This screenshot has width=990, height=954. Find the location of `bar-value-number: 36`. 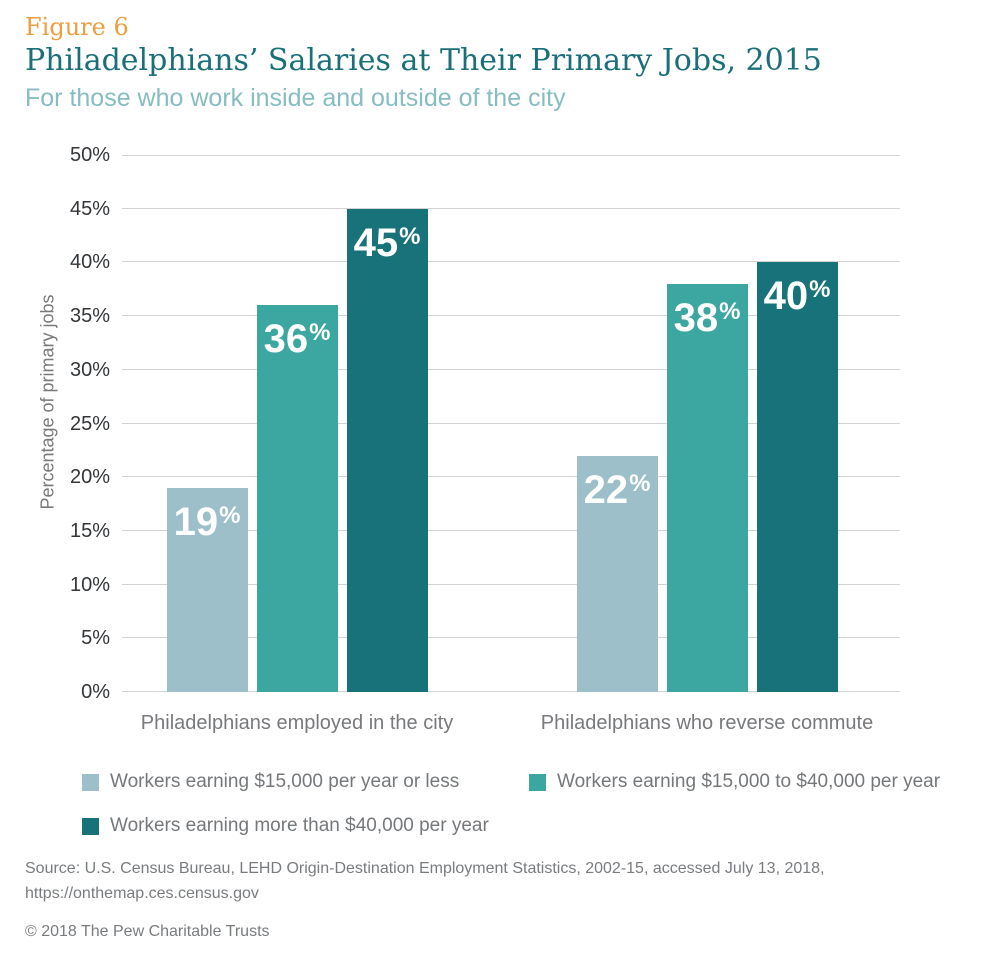

bar-value-number: 36 is located at coordinates (286, 339).